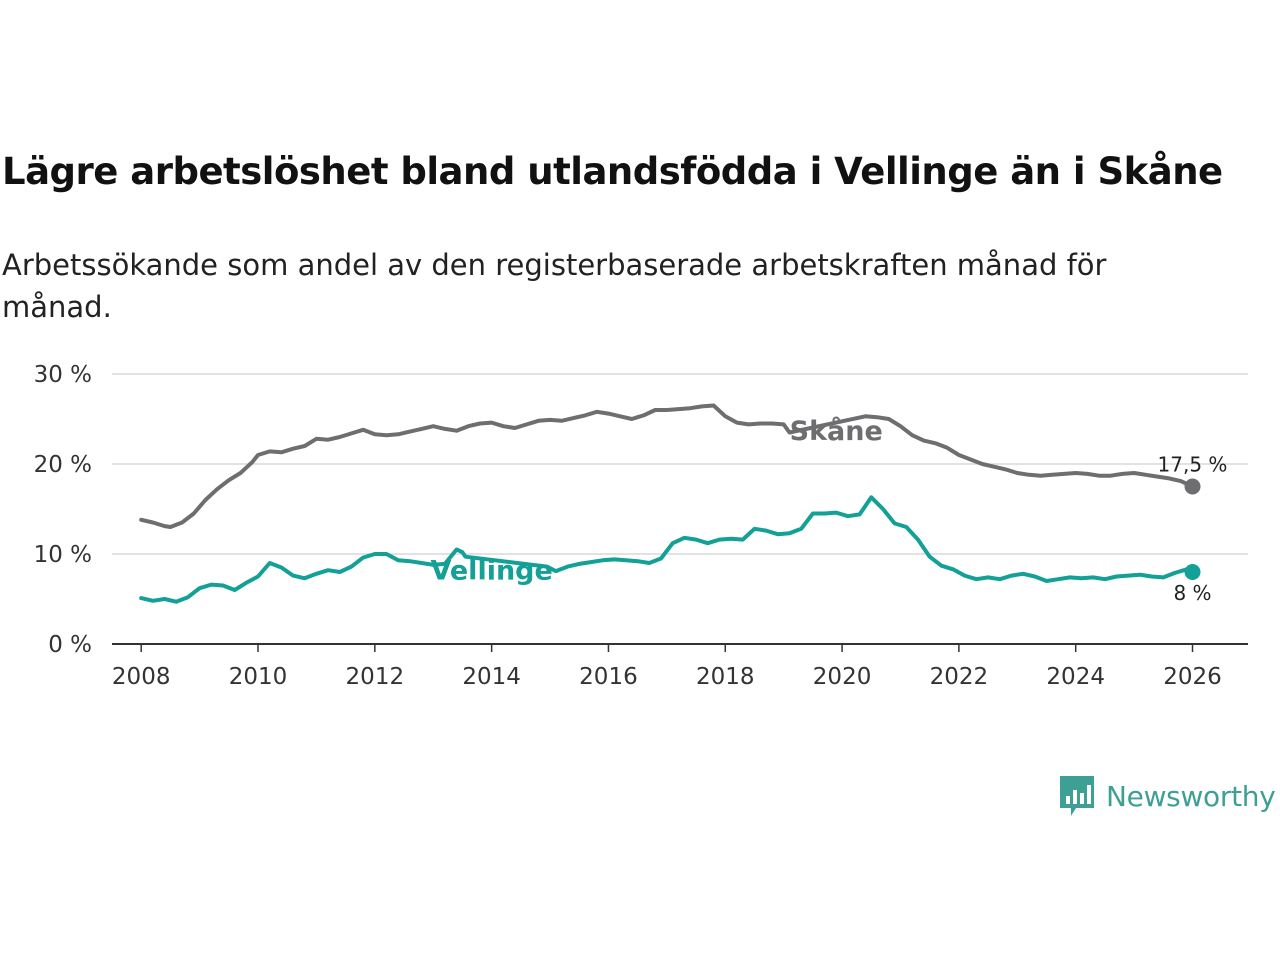  What do you see at coordinates (258, 677) in the screenshot?
I see `x-tick-label: 2010` at bounding box center [258, 677].